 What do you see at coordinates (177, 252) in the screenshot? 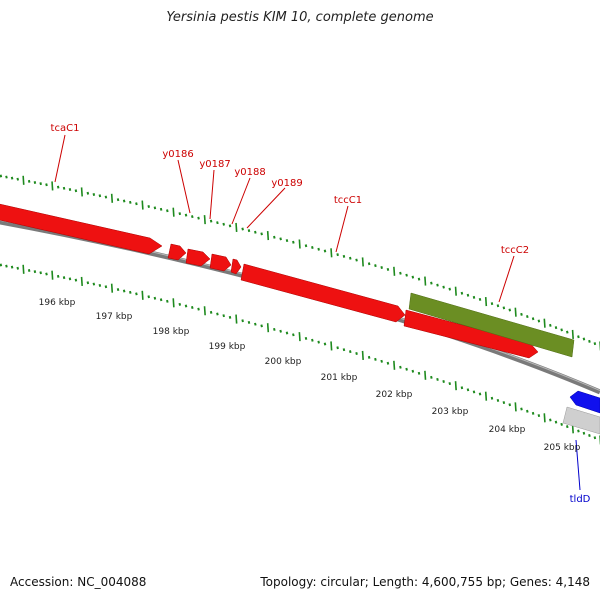
I see `gene-y0186` at bounding box center [177, 252].